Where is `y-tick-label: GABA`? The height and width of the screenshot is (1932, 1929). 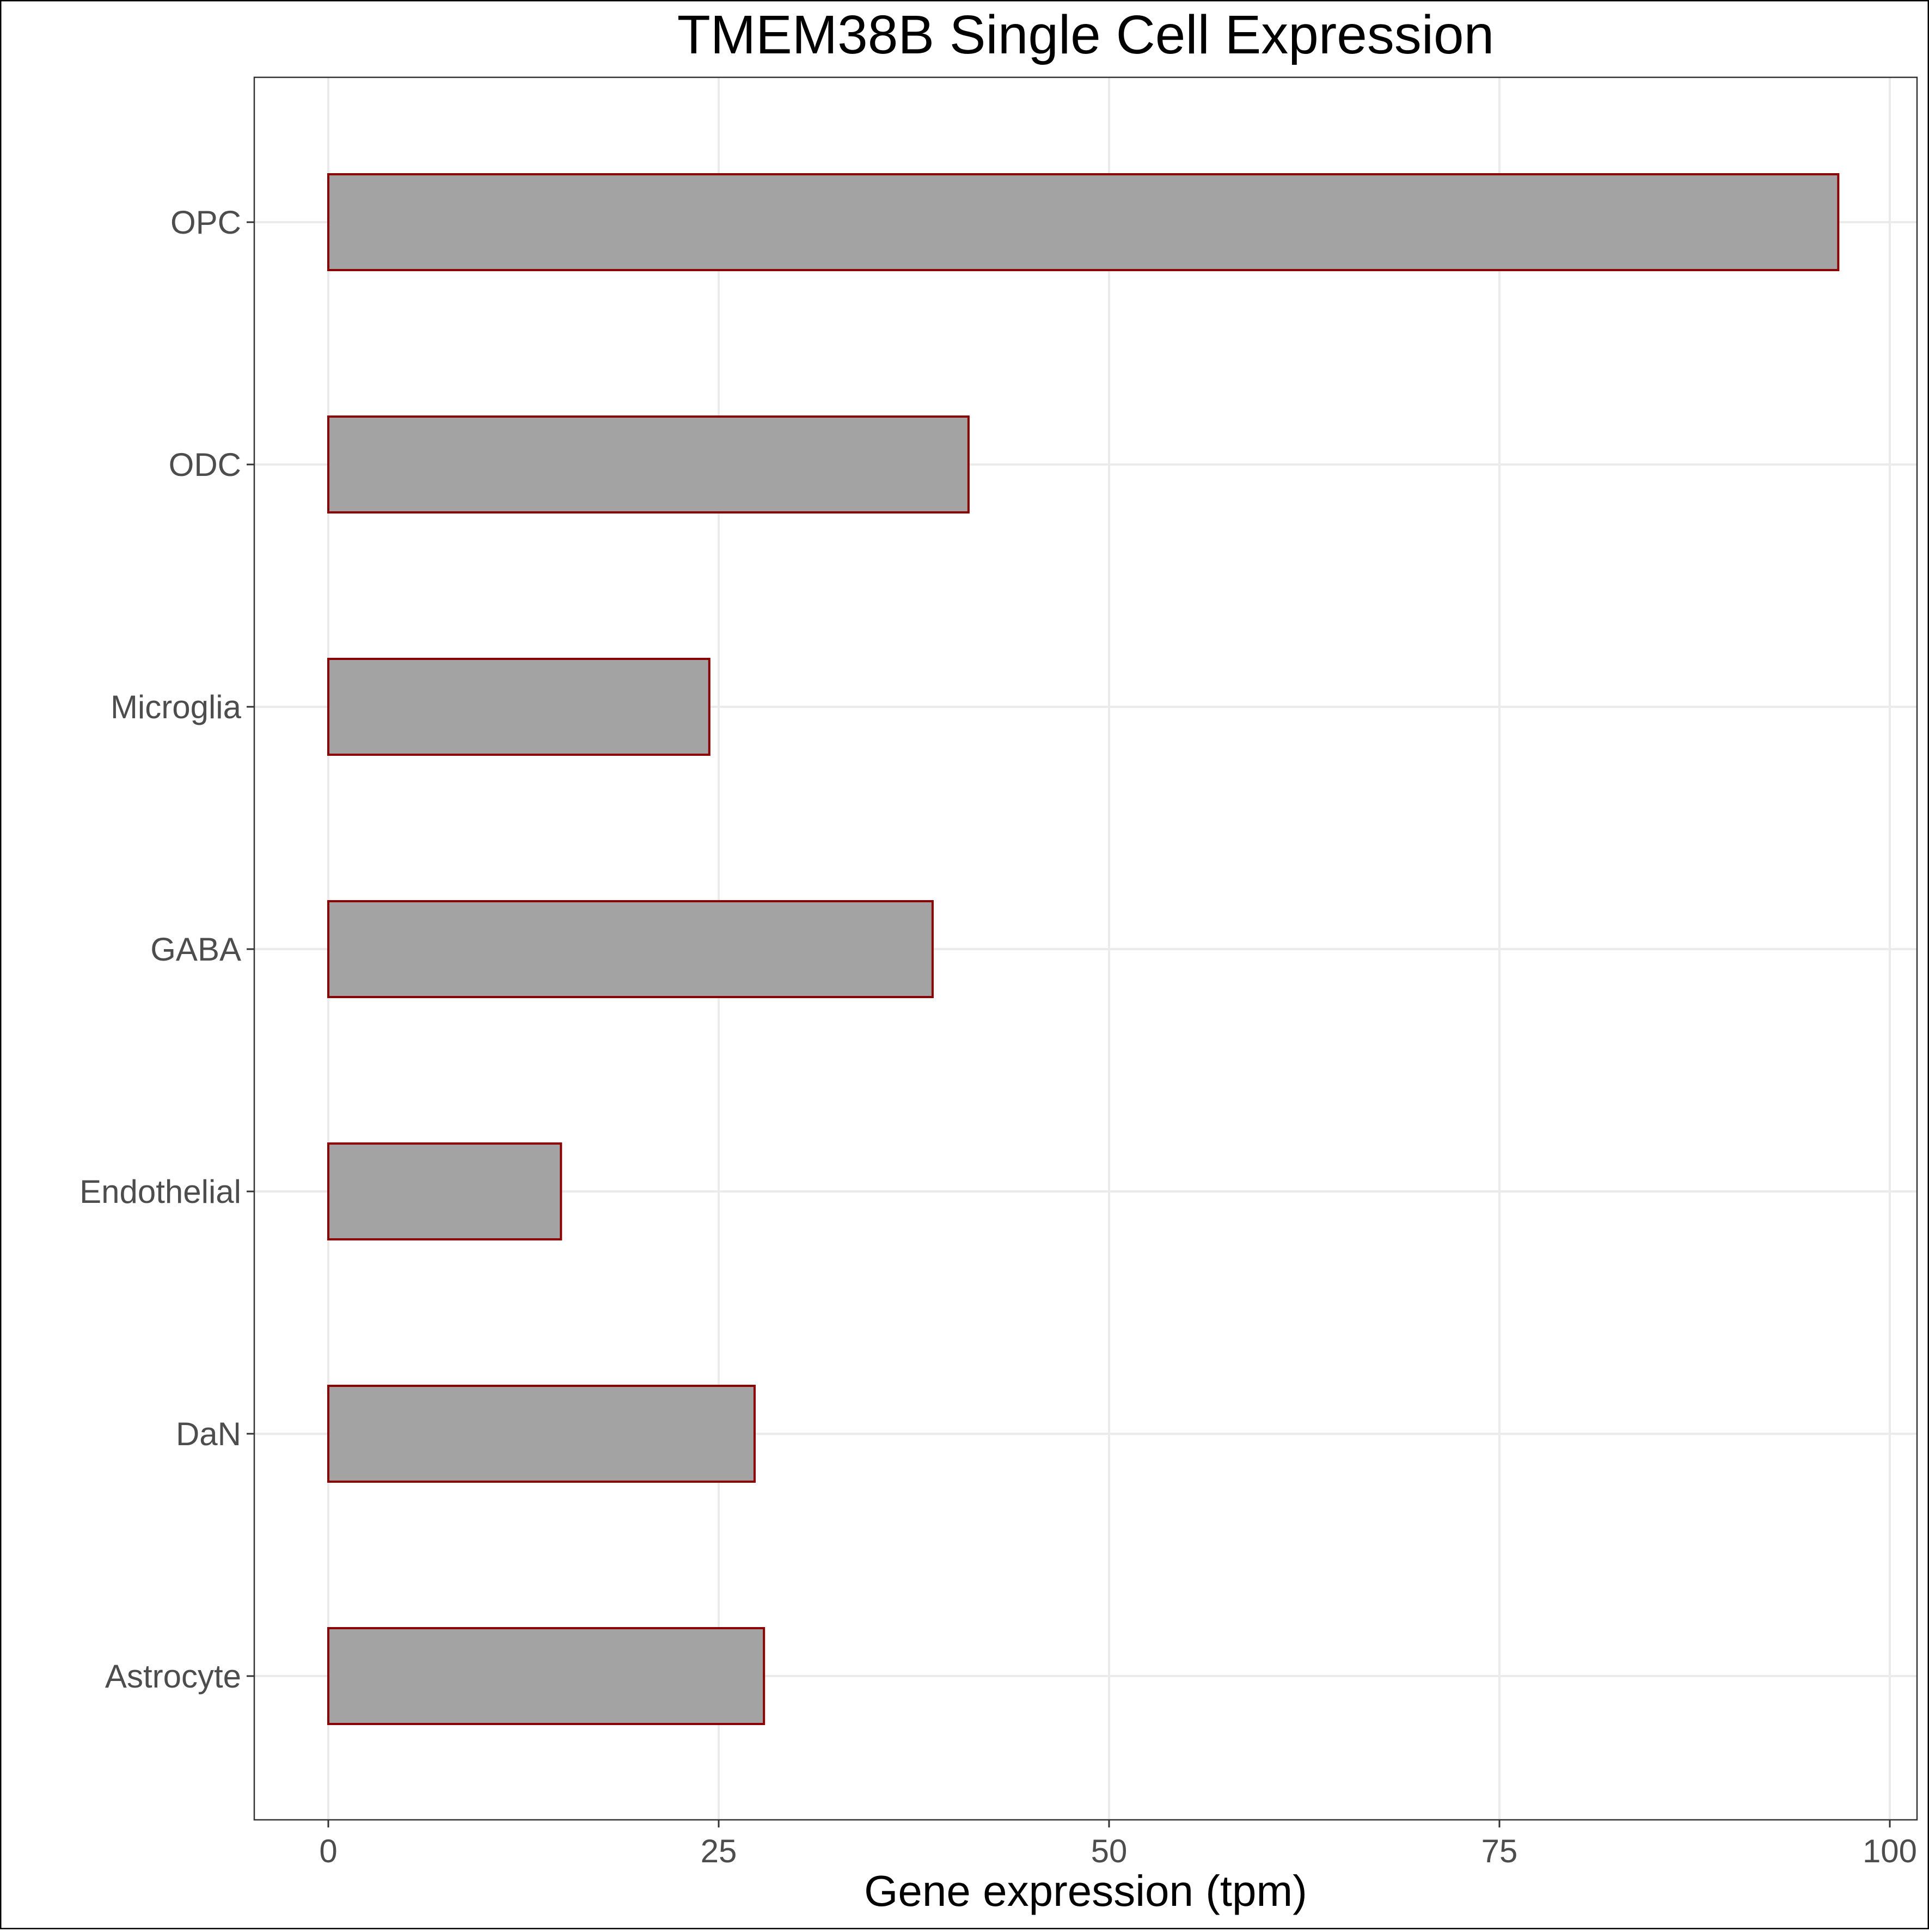 y-tick-label: GABA is located at coordinates (195, 950).